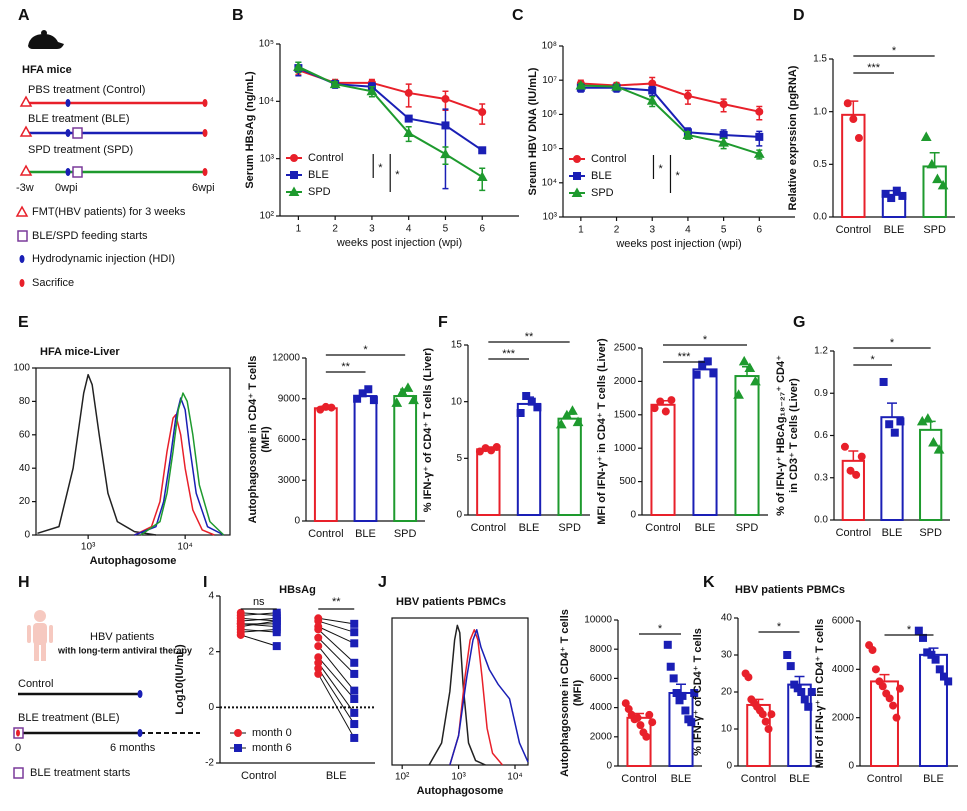 The width and height of the screenshot is (967, 811). Describe the element at coordinates (509, 354) in the screenshot. I see `sig-label: ***` at that location.